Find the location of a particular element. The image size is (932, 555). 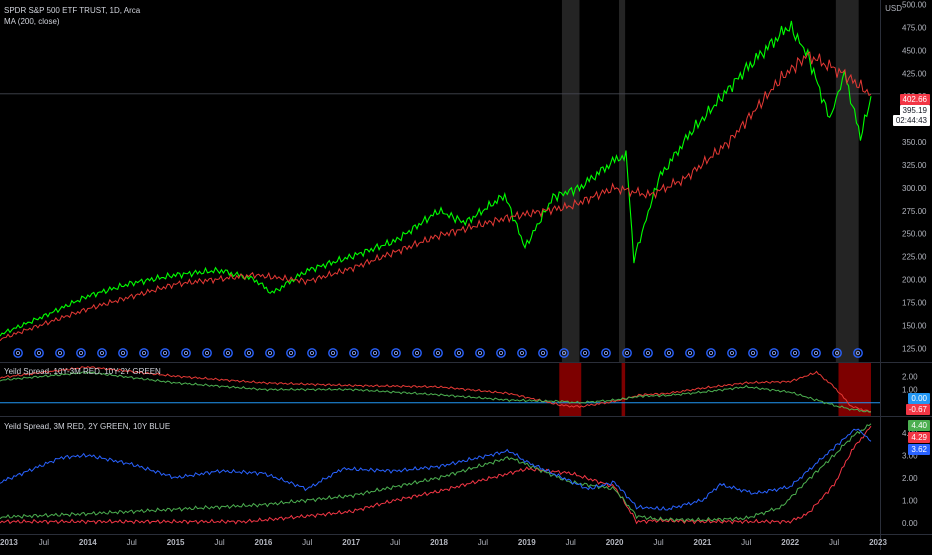

x-tick-label: 2021 is located at coordinates (703, 542).